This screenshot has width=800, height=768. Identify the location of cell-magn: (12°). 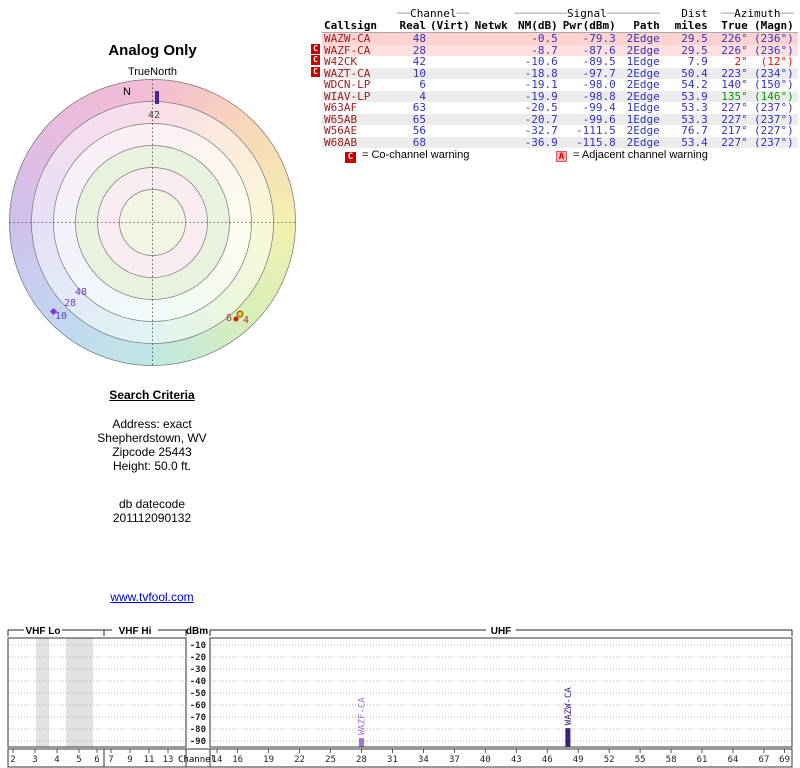
(777, 62).